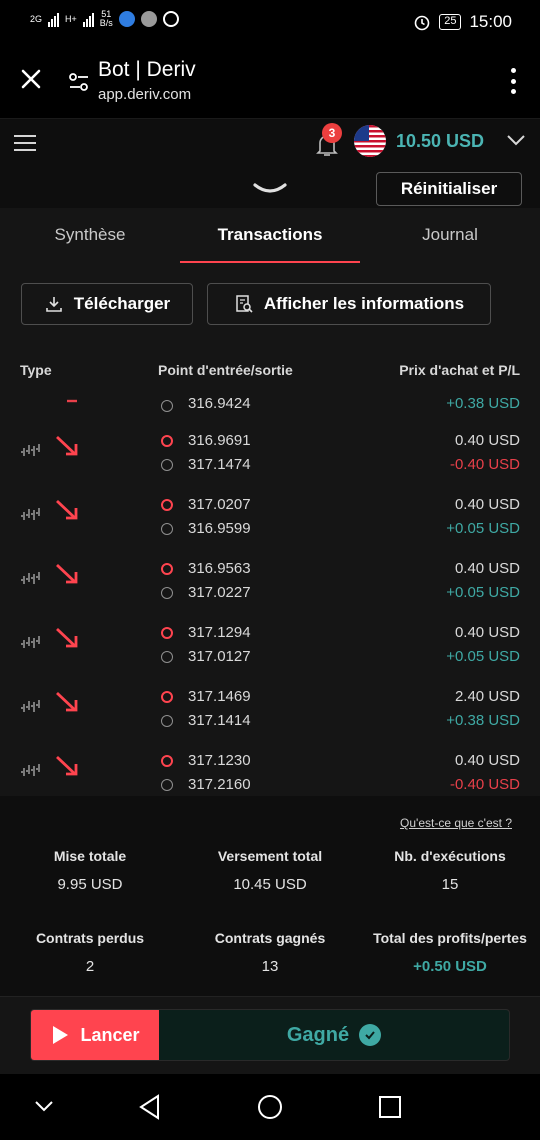  I want to click on total-profit-label: Total des profits/pertes, so click(450, 938).